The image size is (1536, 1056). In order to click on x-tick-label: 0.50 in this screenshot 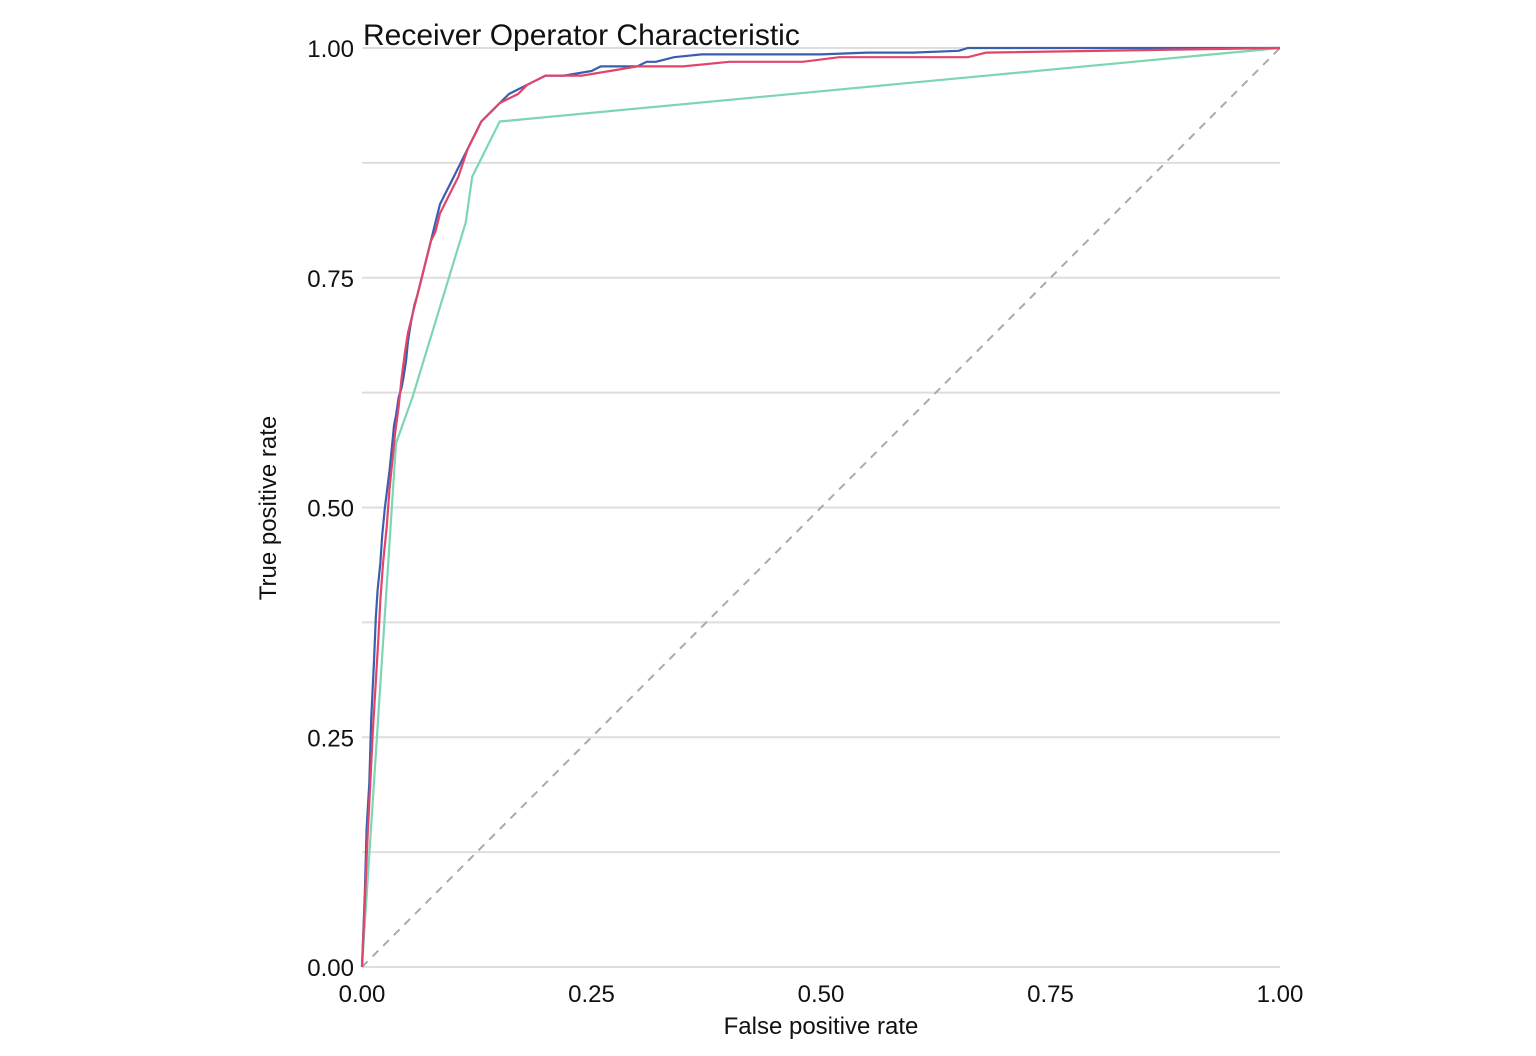, I will do `click(821, 994)`.